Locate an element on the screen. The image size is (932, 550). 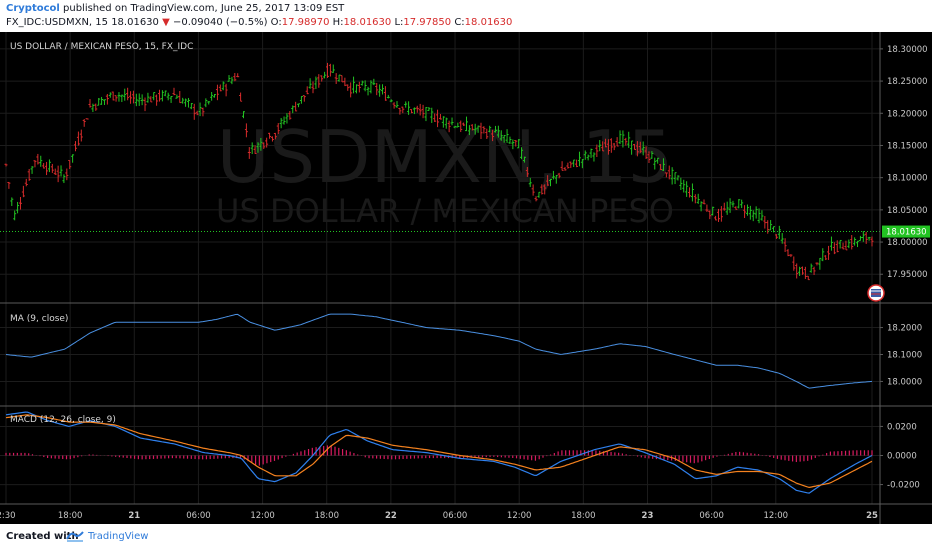
close-value: 18.01630 is located at coordinates (488, 22).